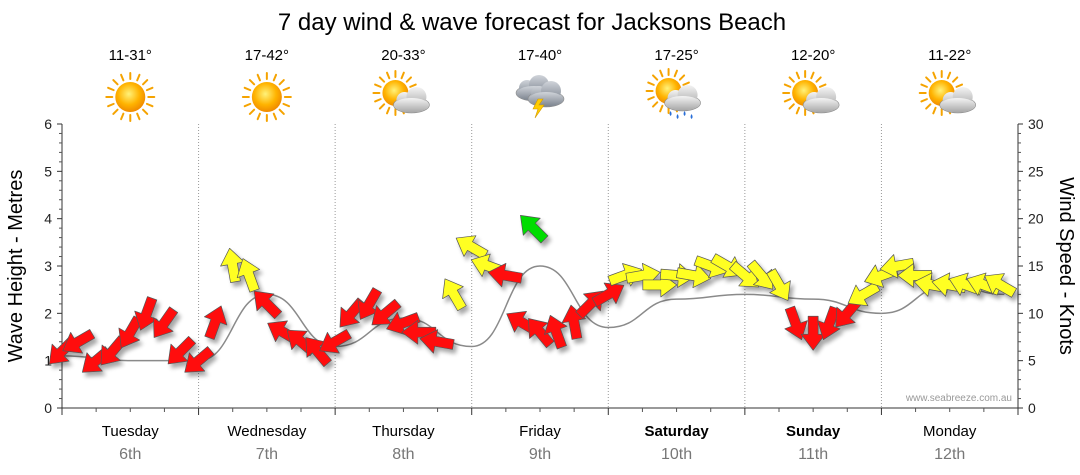  Describe the element at coordinates (947, 255) in the screenshot. I see `day-header-monday: 11-22° Monday 12th` at that location.